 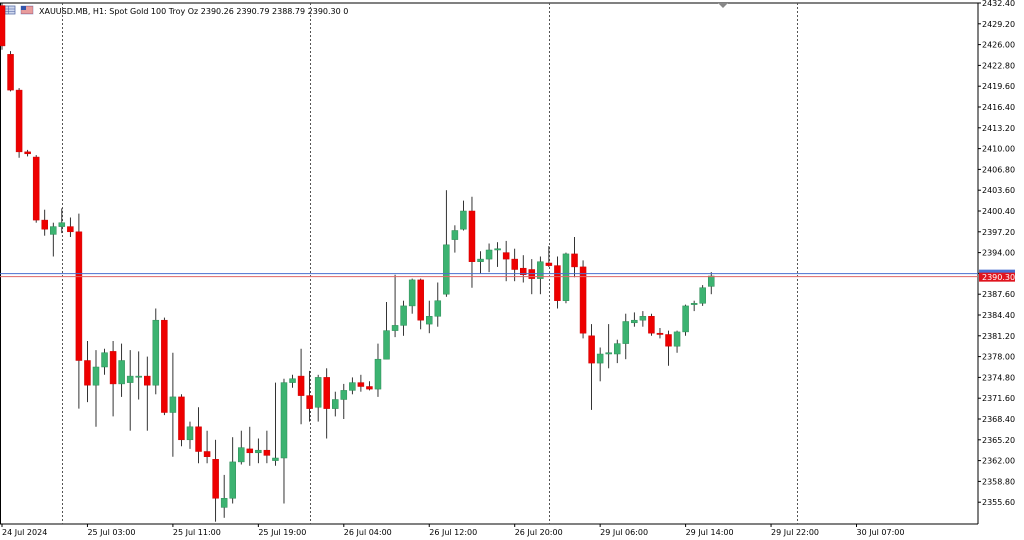 What do you see at coordinates (998, 461) in the screenshot?
I see `y-tick-label: 2362.00` at bounding box center [998, 461].